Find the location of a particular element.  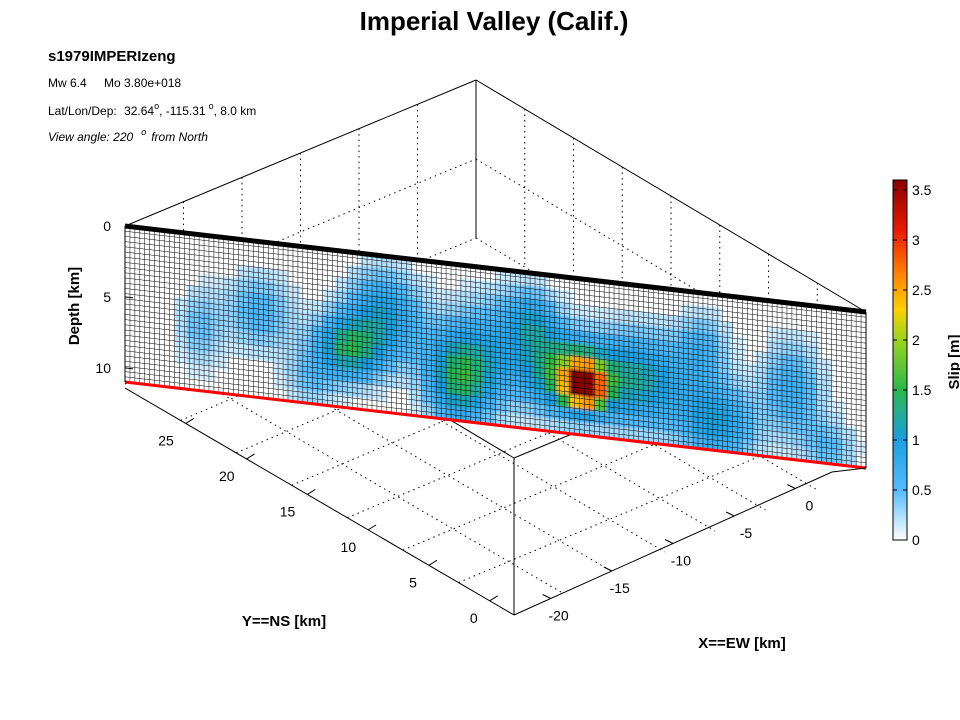

depth-axis-ticks: 0 5 10 is located at coordinates (114, 297).